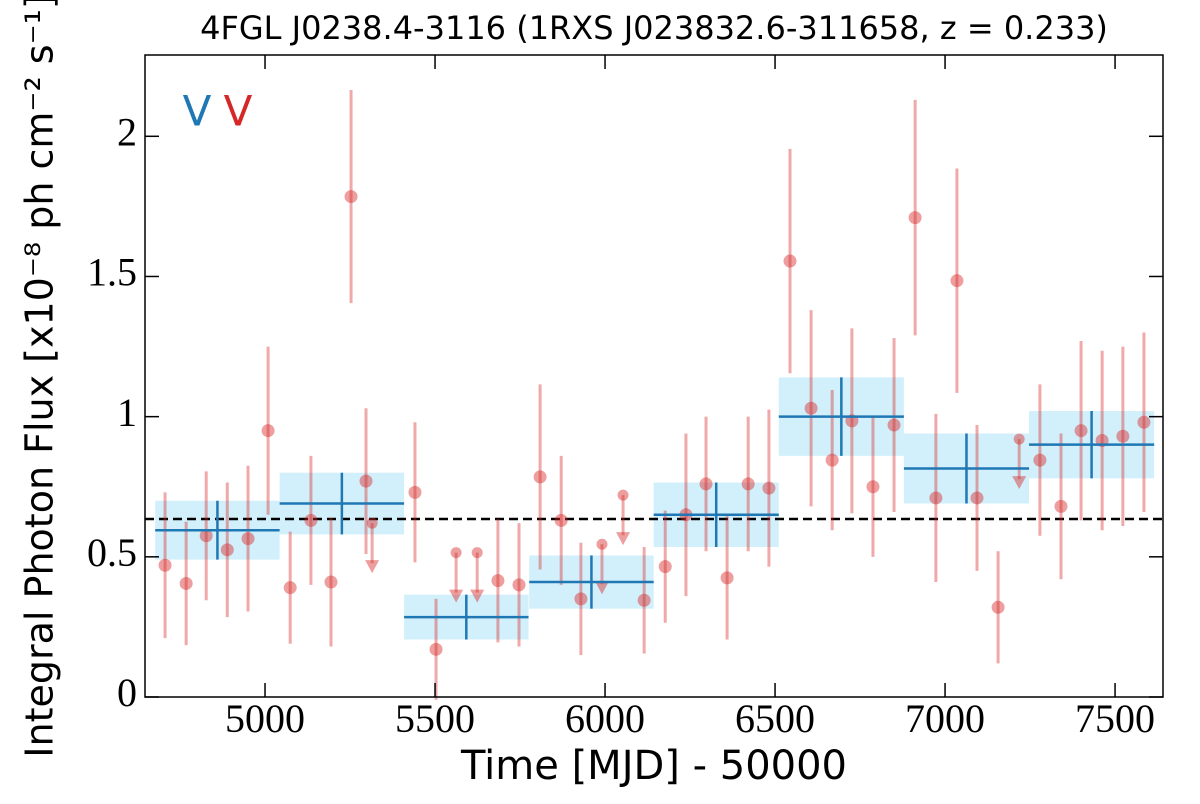 The image size is (1200, 804). What do you see at coordinates (945, 718) in the screenshot?
I see `x-tick-label: 7000` at bounding box center [945, 718].